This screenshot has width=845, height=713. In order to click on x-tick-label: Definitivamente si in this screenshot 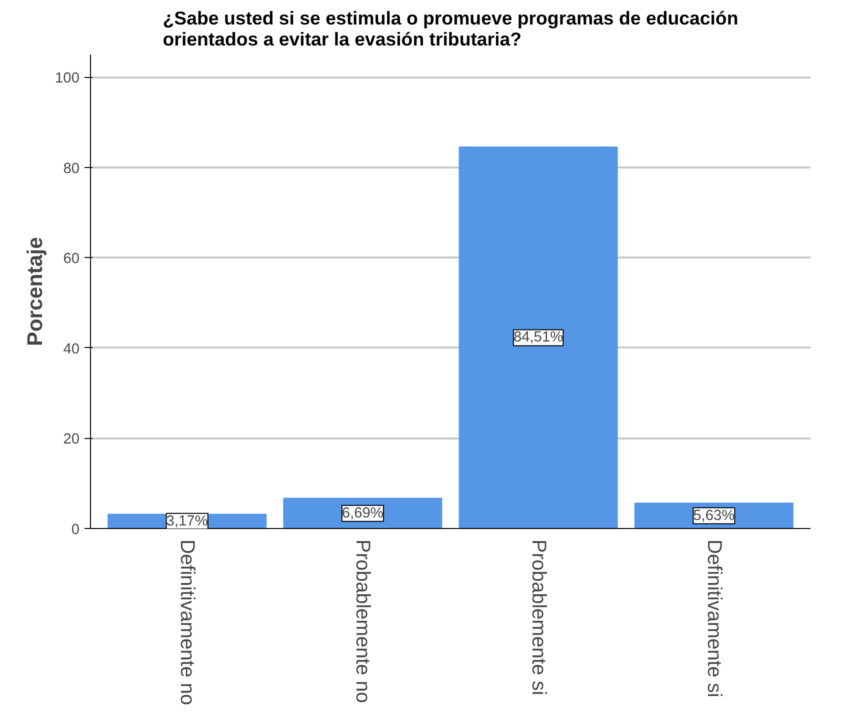, I will do `click(713, 619)`.